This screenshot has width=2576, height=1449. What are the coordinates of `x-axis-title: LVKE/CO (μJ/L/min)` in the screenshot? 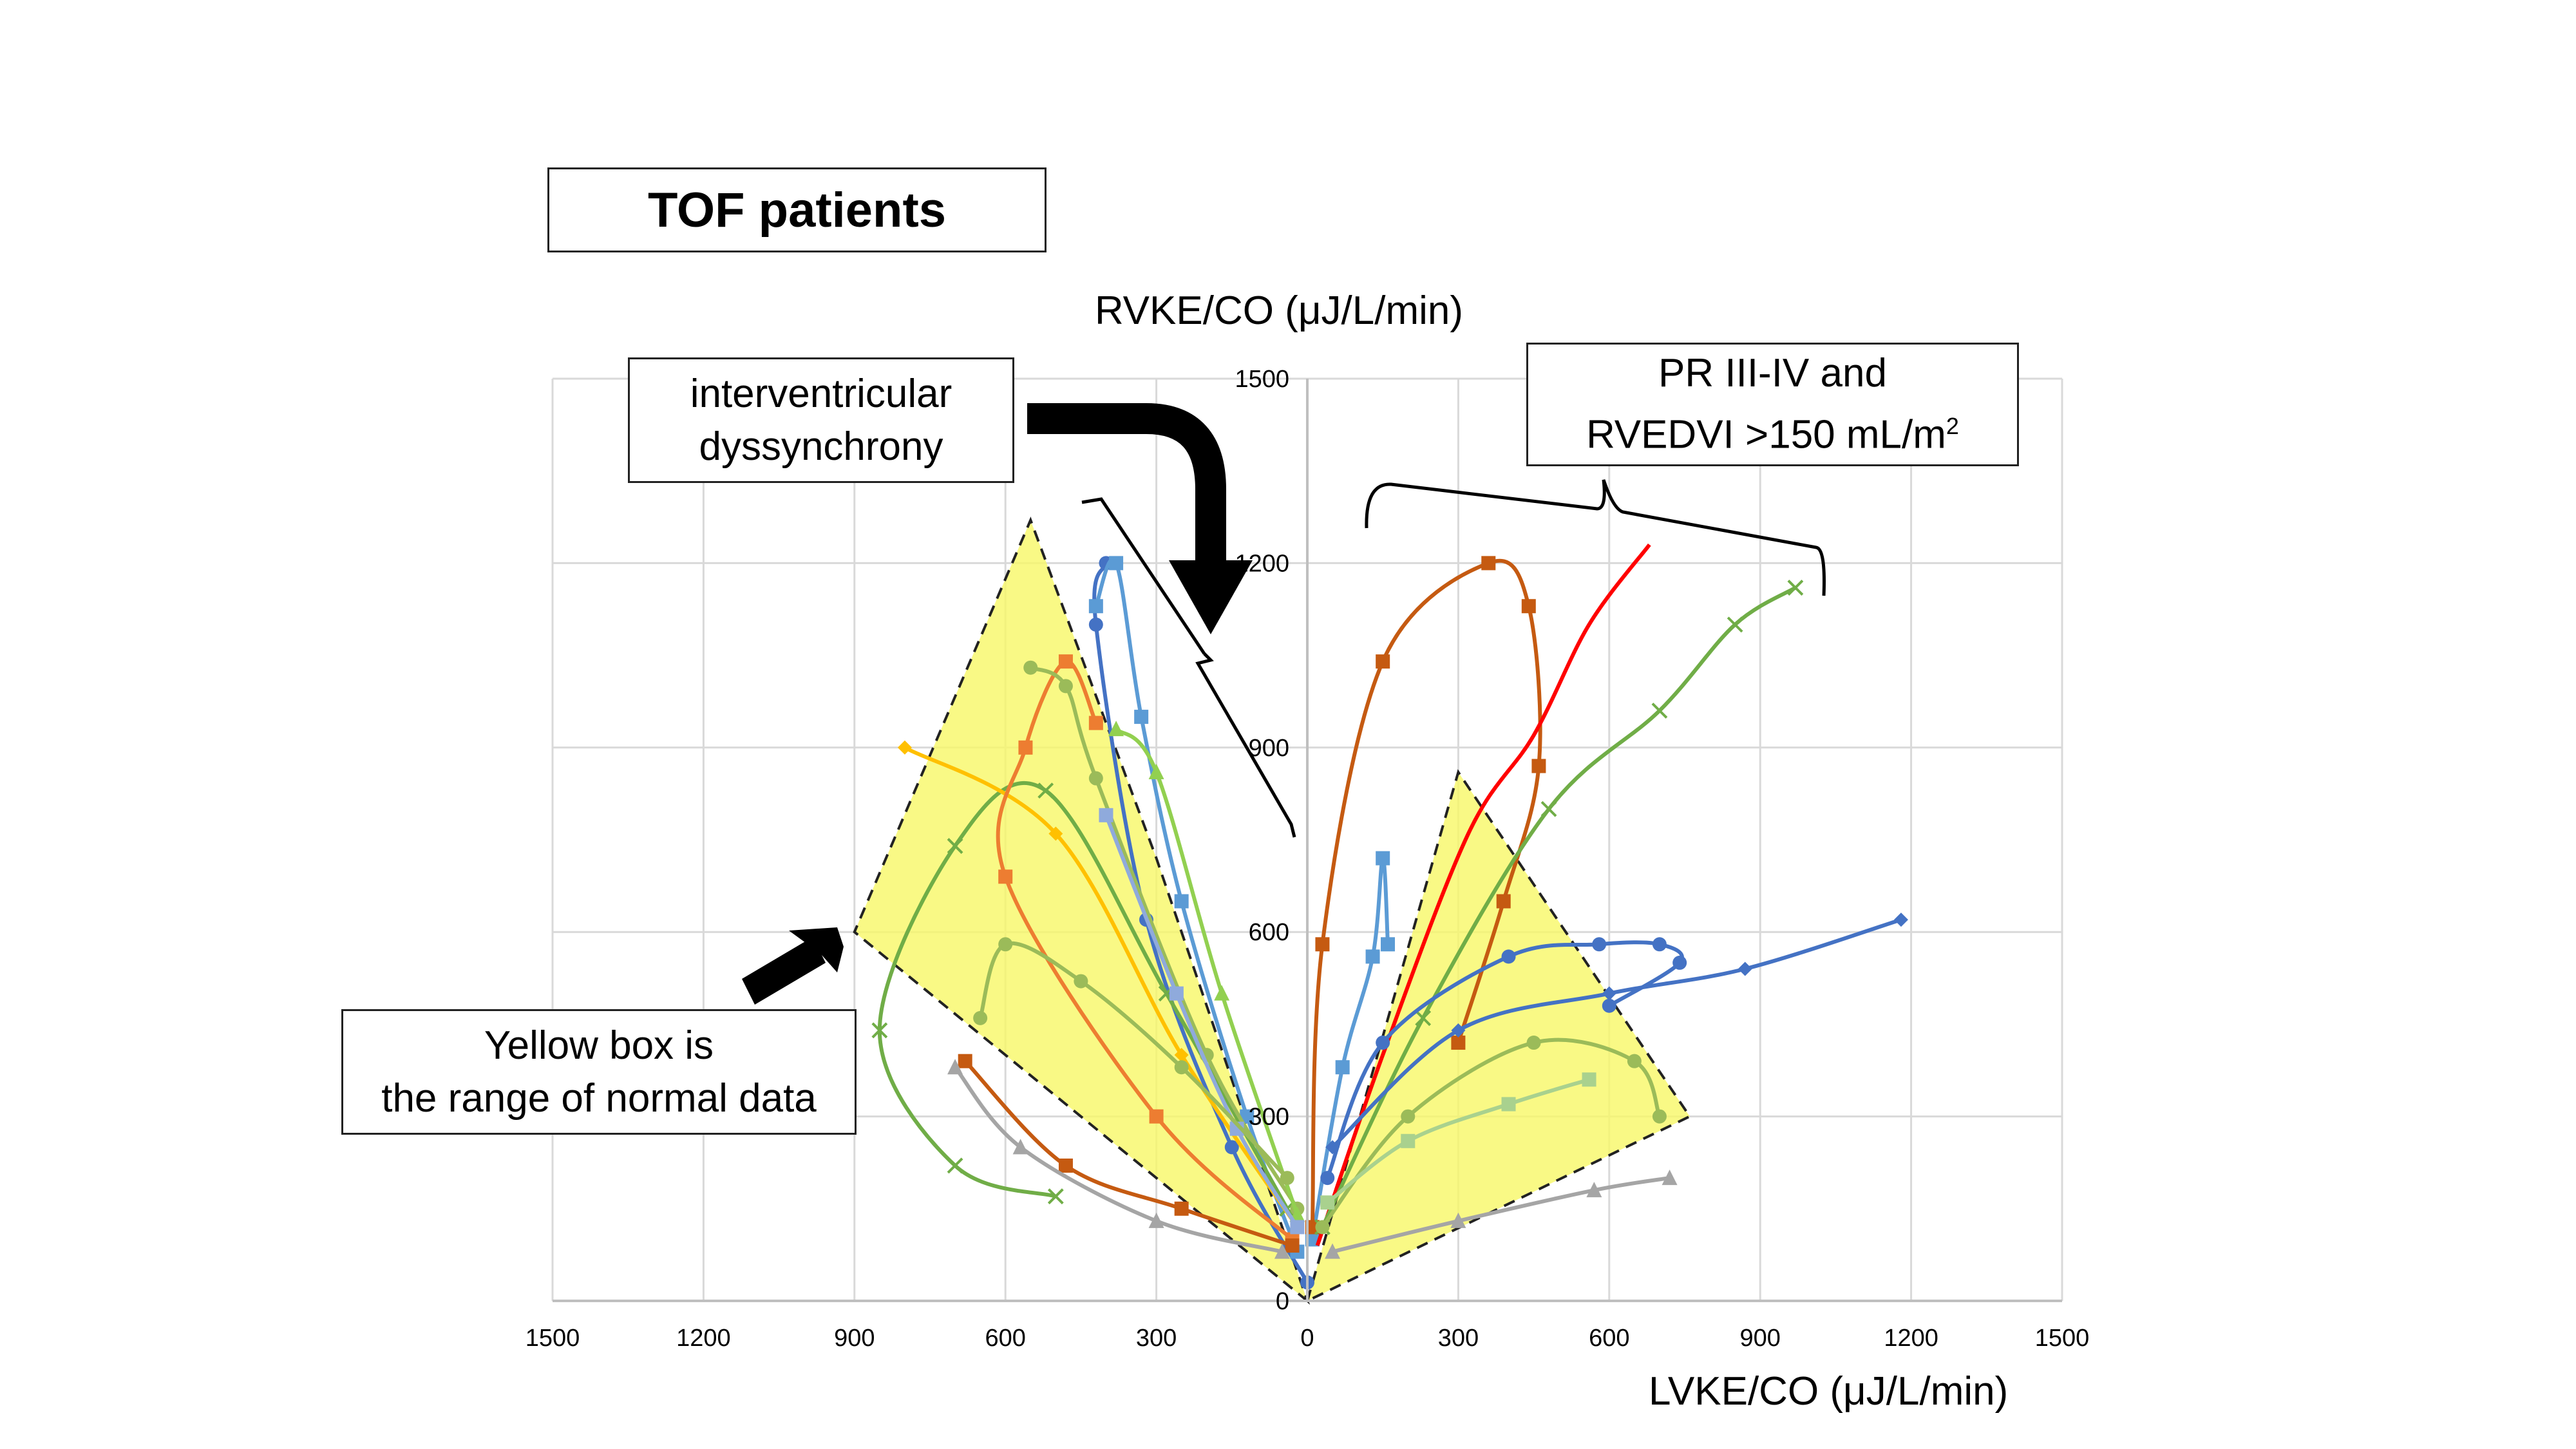 It's located at (1829, 1391).